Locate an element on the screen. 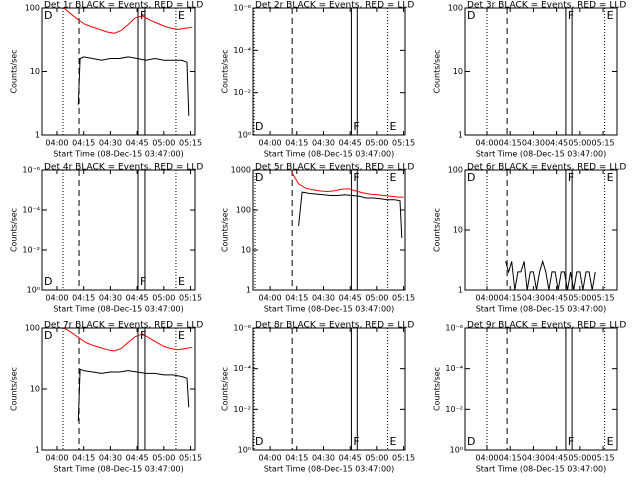 The image size is (640, 484). y-tick-label: 1000 is located at coordinates (241, 170).